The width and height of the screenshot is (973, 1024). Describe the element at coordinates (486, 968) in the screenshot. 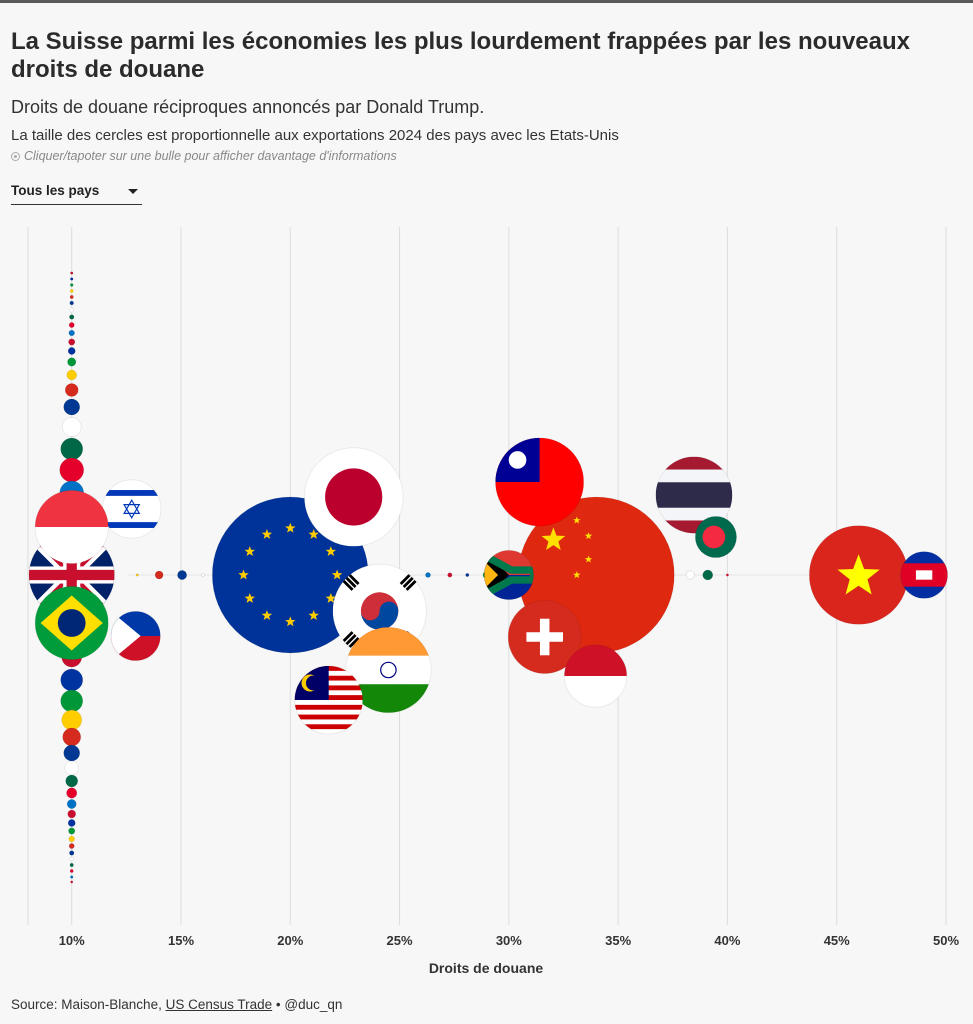

I see `x-axis-label: Droits de douane` at that location.